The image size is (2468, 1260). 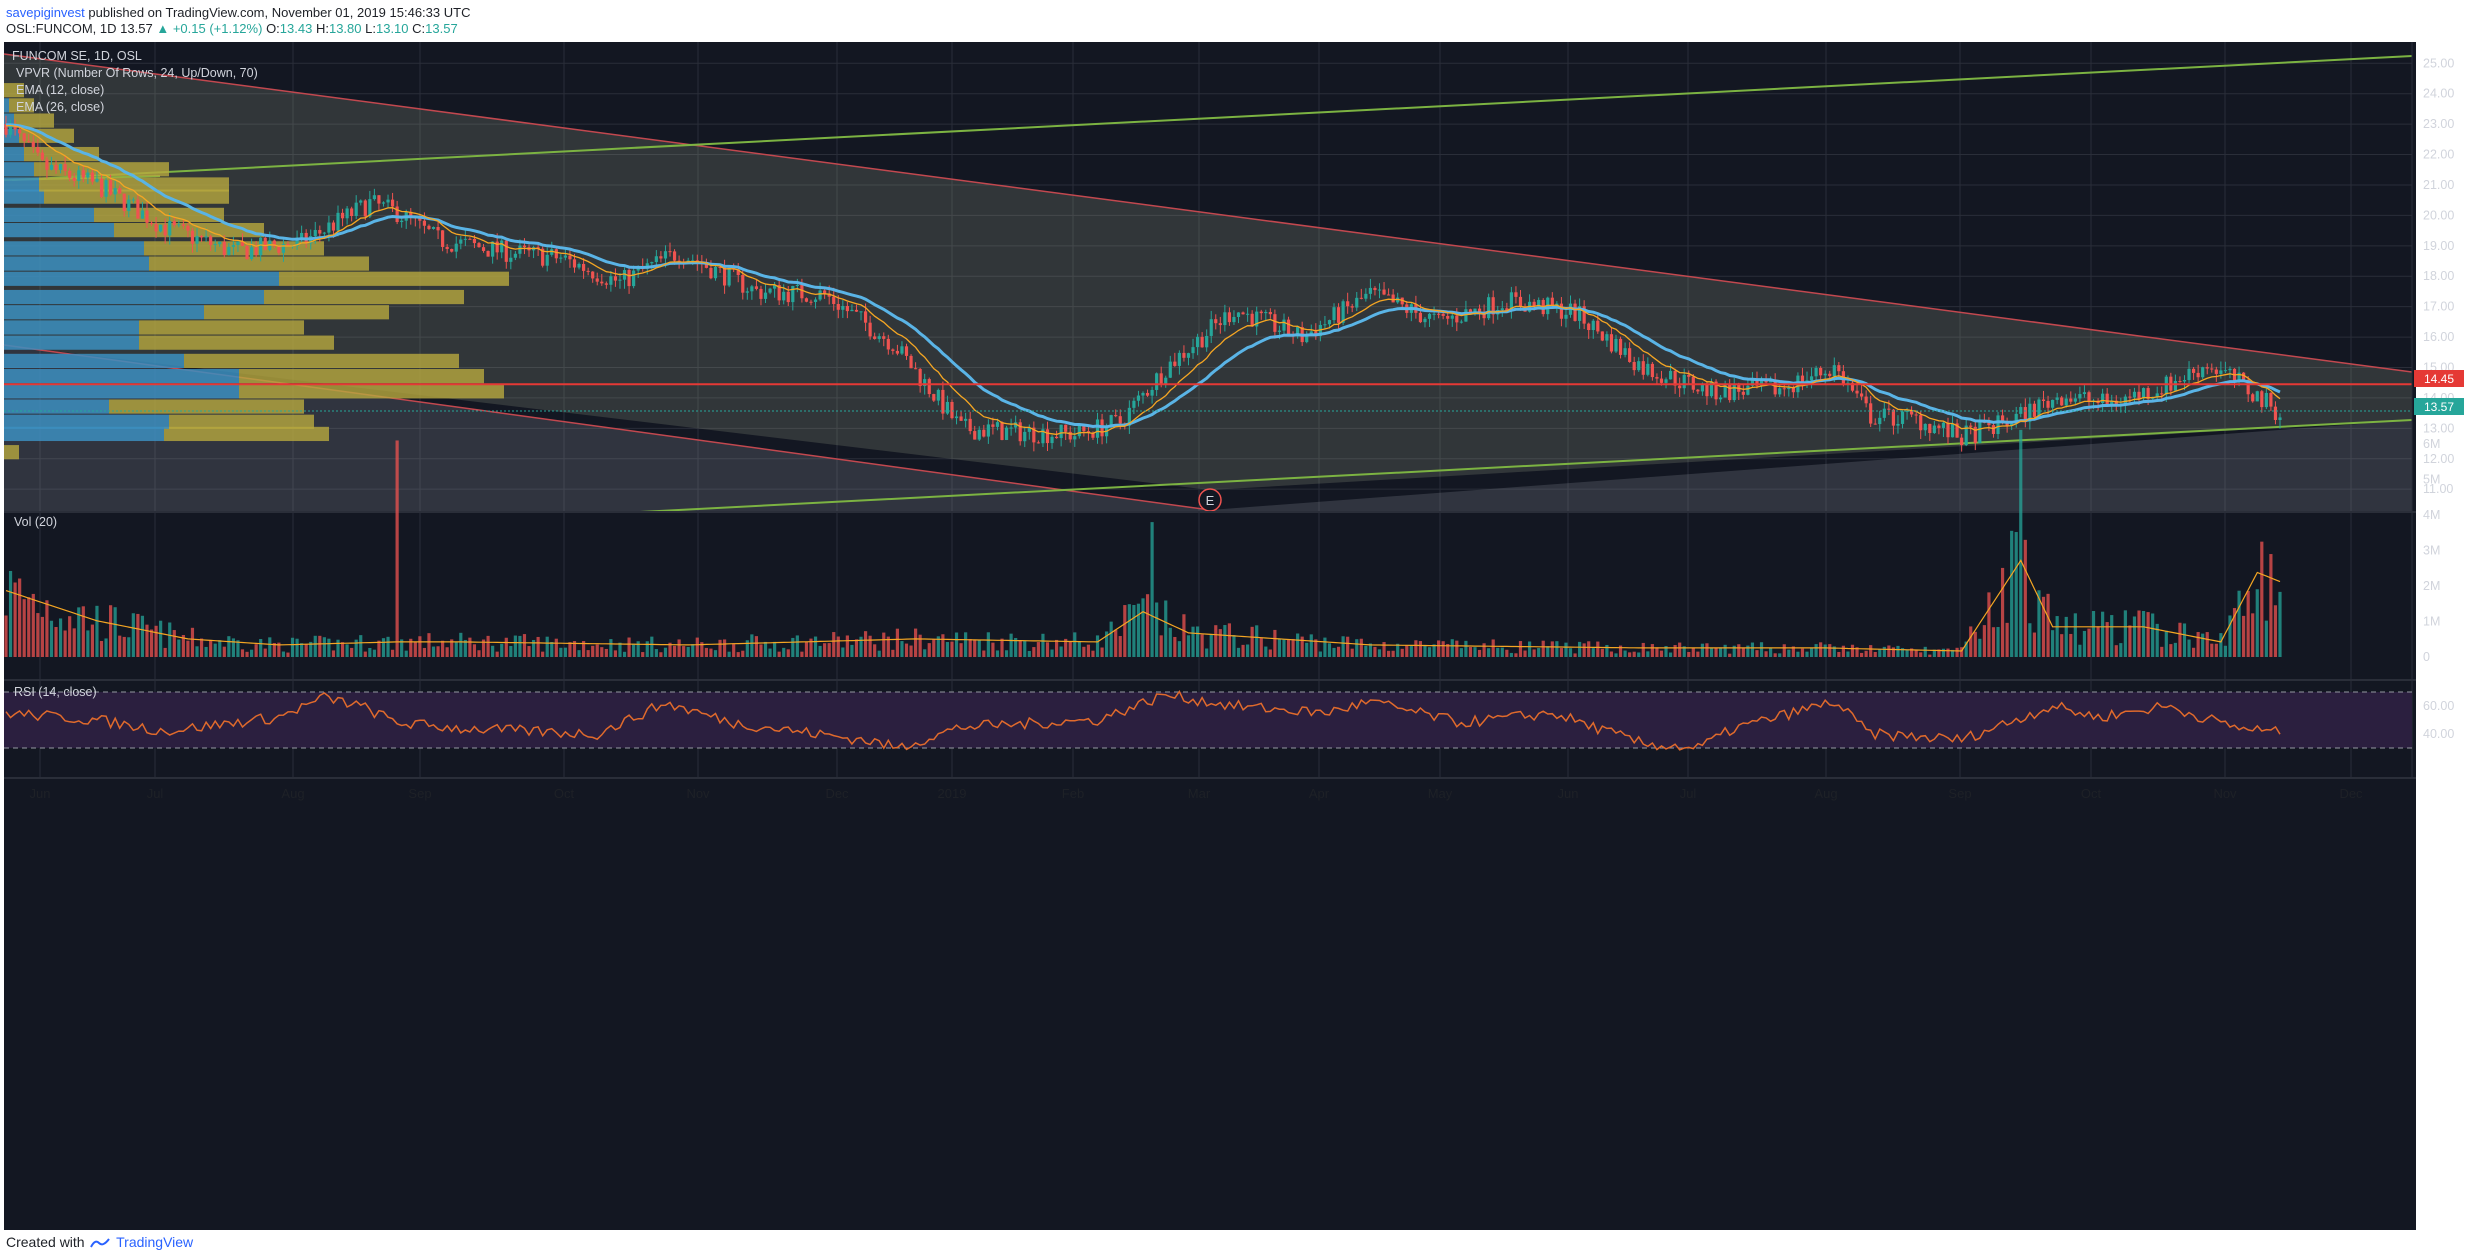 I want to click on legend-volume: Vol (20), so click(x=35, y=522).